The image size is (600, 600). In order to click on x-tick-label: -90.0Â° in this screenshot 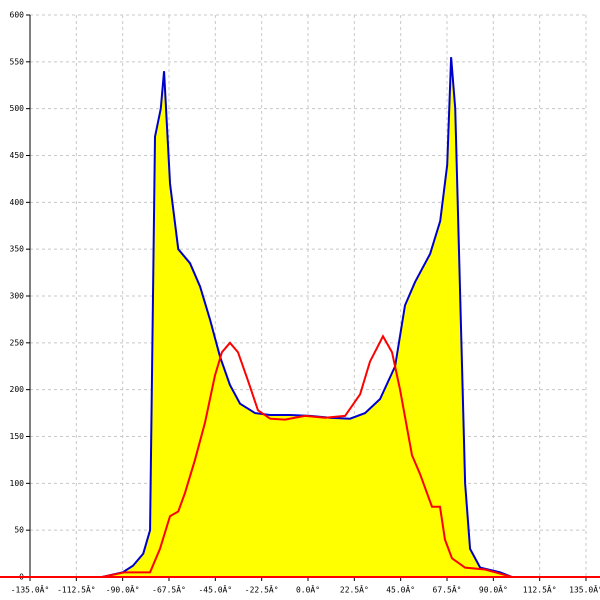, I will do `click(123, 589)`.